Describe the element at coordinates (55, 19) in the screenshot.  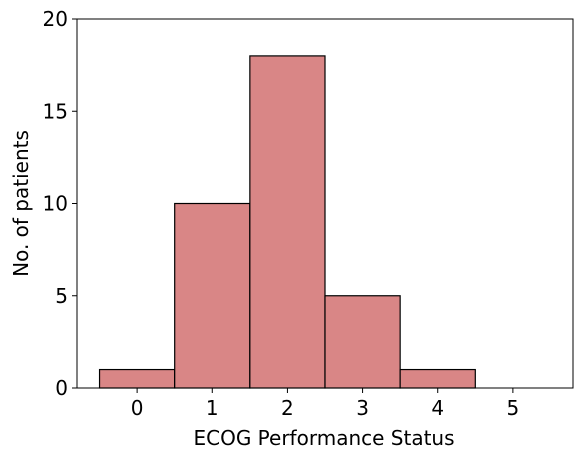
I see `y-tick-label: 20` at that location.